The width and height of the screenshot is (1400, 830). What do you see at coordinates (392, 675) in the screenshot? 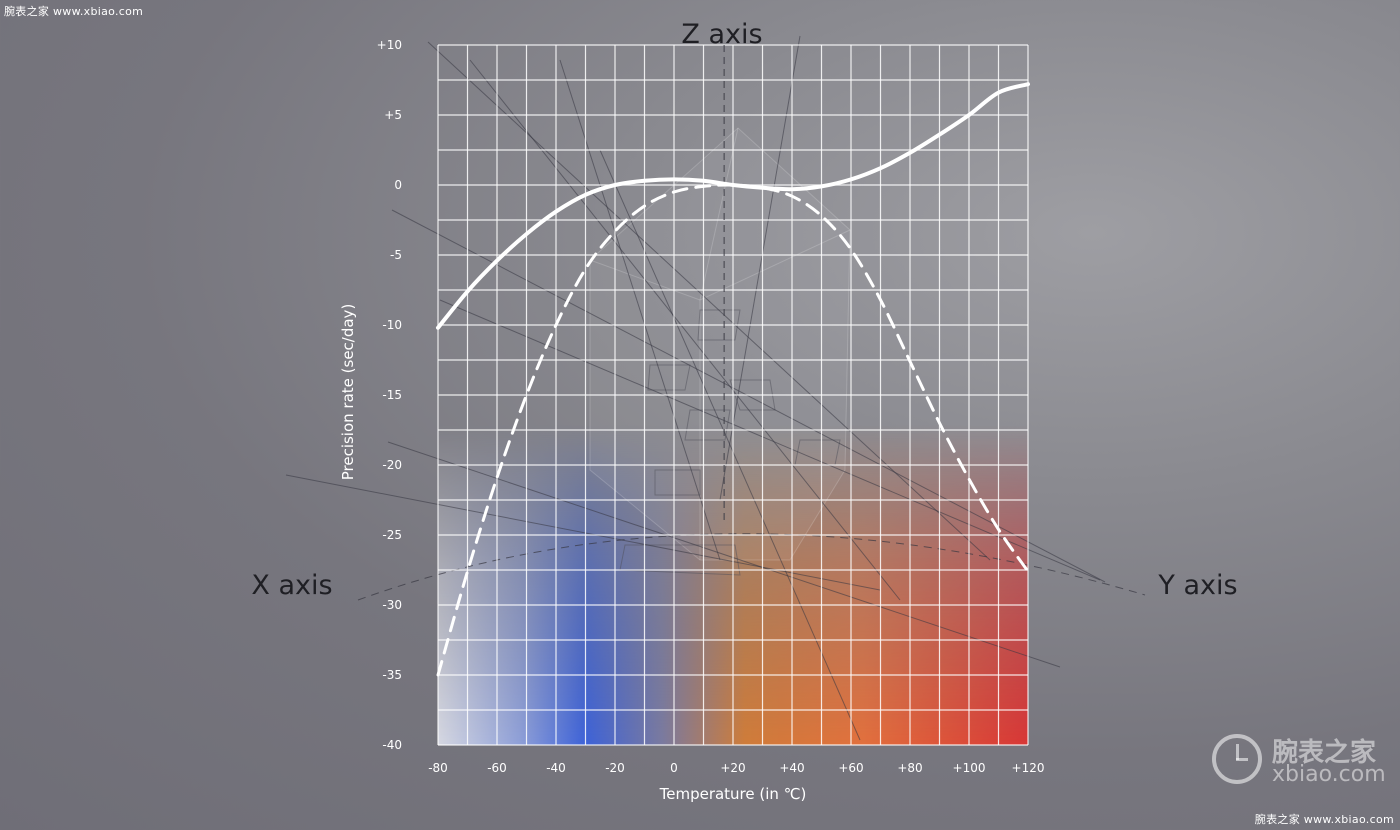
I see `y-tick-label: -35` at bounding box center [392, 675].